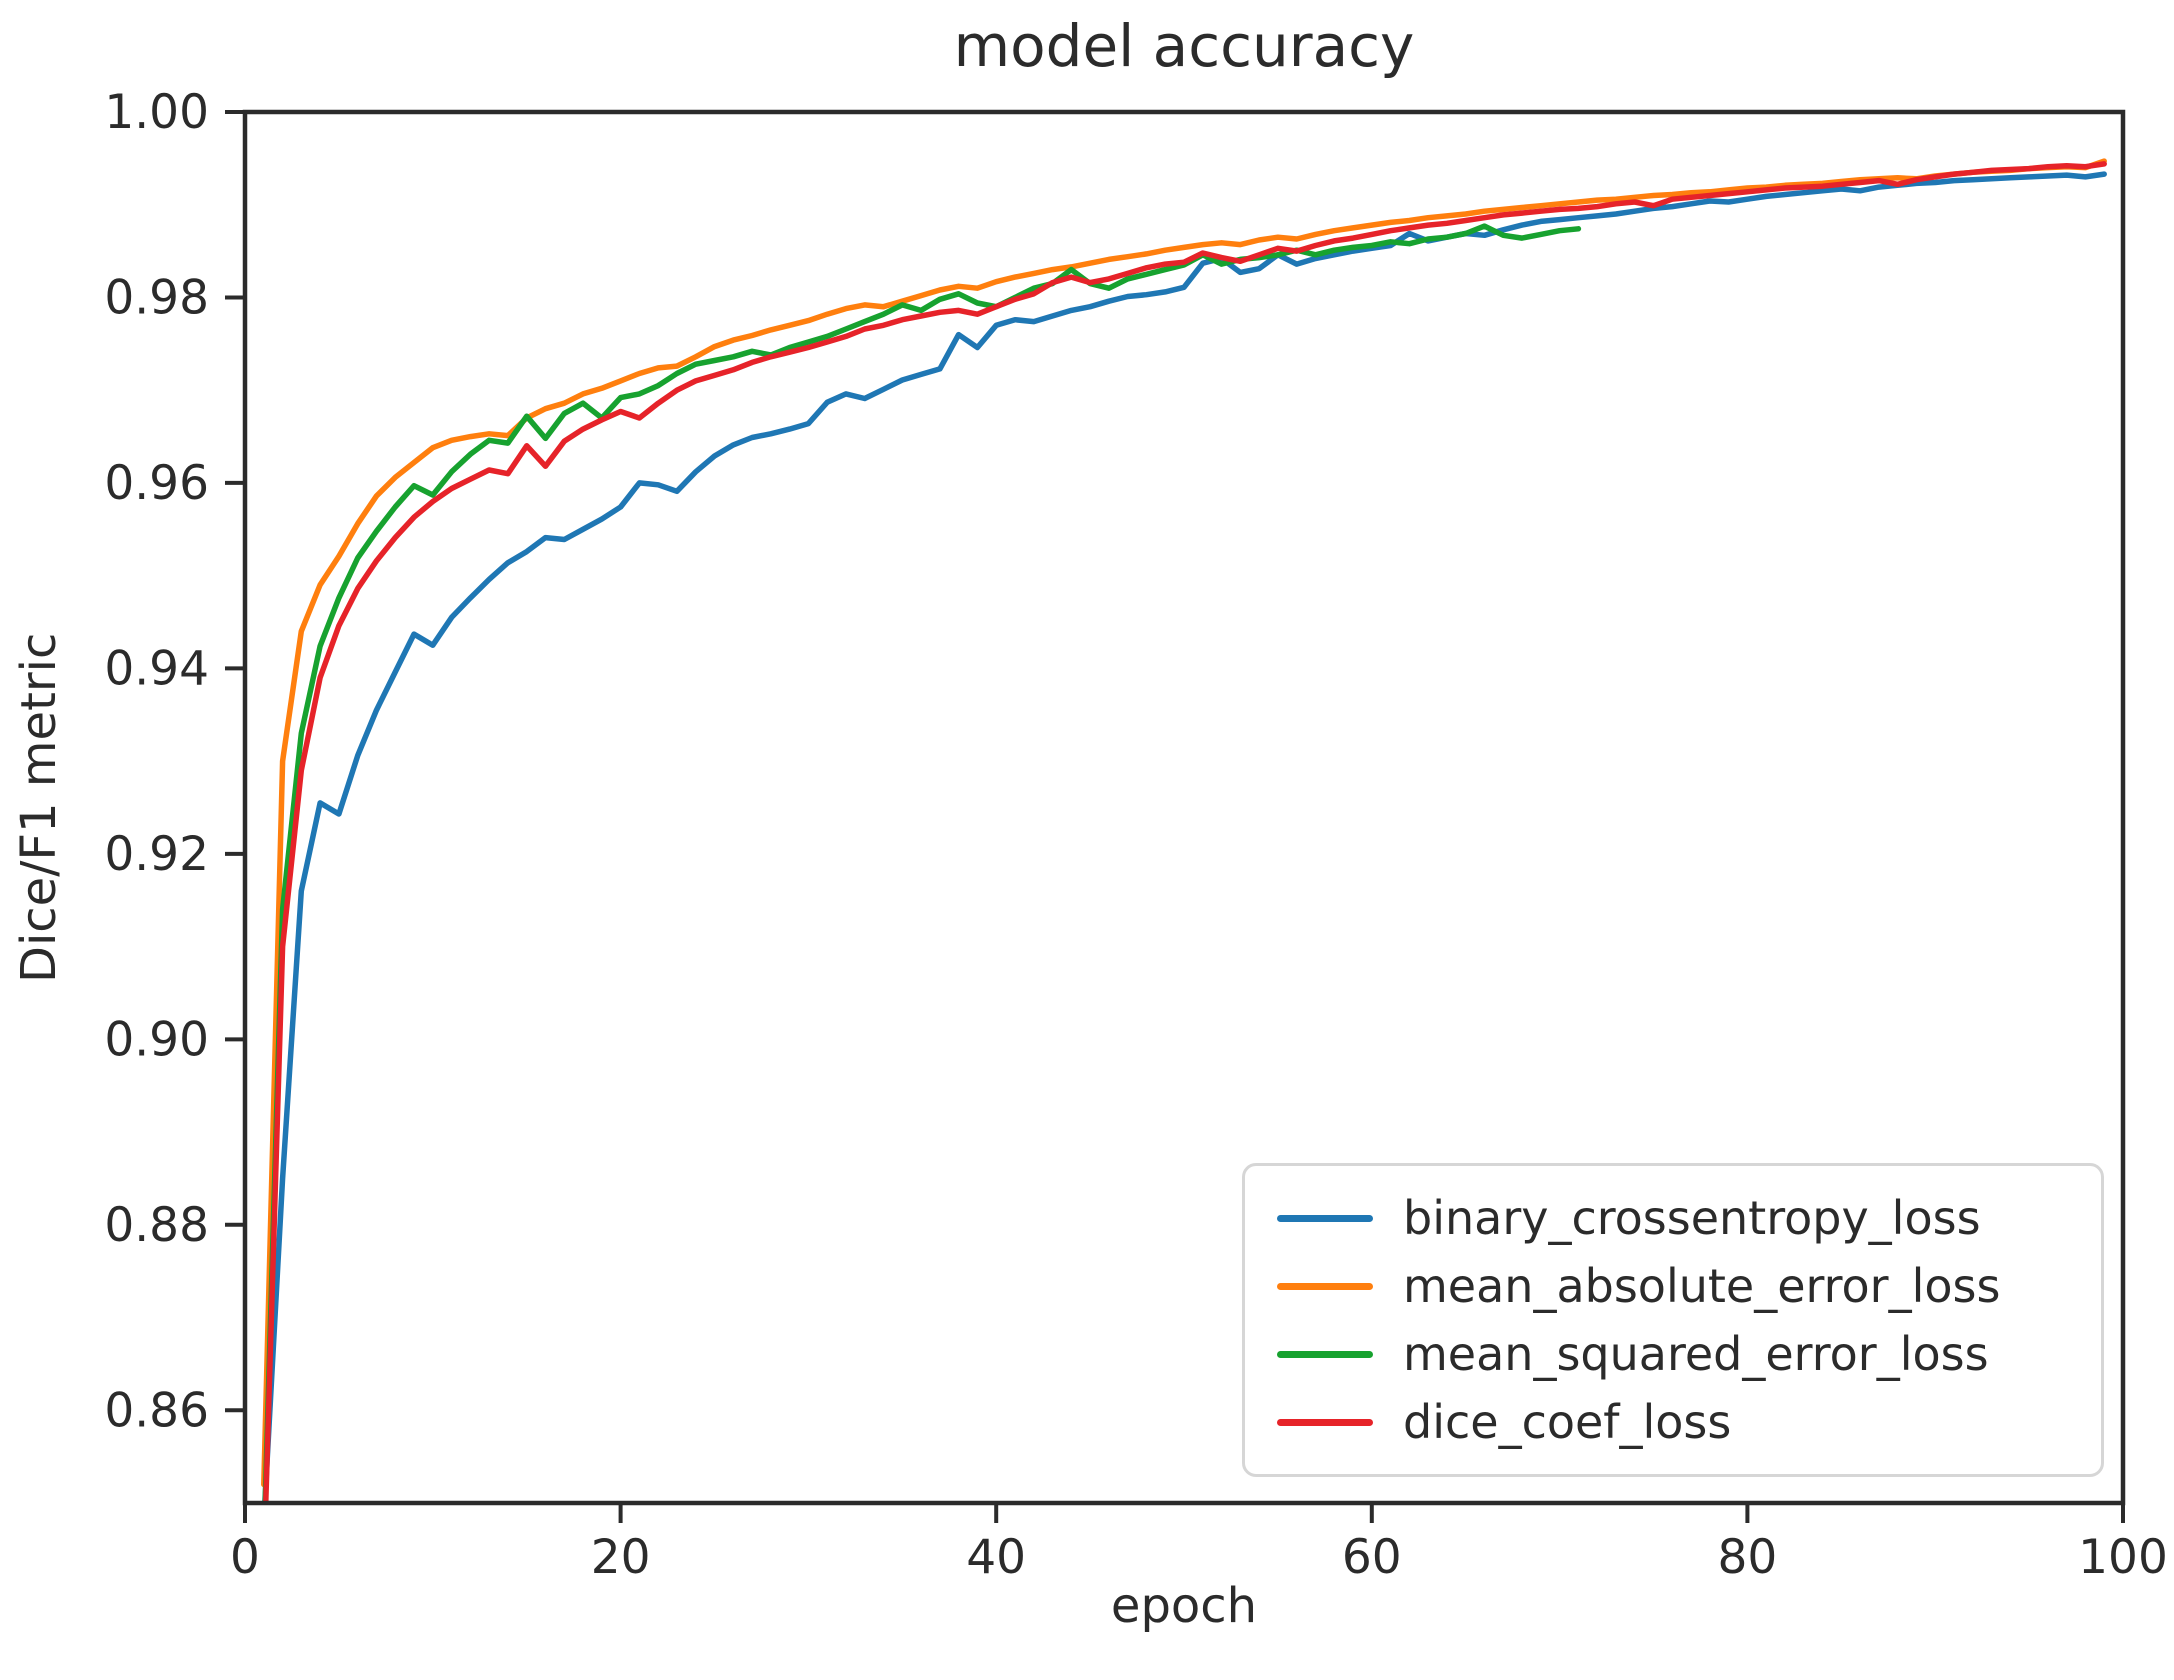 This screenshot has height=1680, width=2174. What do you see at coordinates (1702, 1286) in the screenshot?
I see `legend-label: mean_absolute_error_loss` at bounding box center [1702, 1286].